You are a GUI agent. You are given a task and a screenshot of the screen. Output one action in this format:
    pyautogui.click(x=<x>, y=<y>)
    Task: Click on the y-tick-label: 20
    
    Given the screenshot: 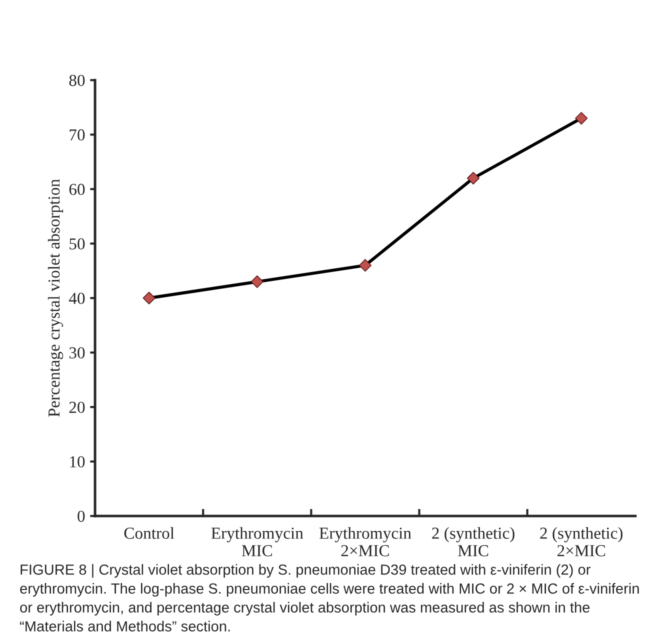 What is the action you would take?
    pyautogui.click(x=77, y=407)
    